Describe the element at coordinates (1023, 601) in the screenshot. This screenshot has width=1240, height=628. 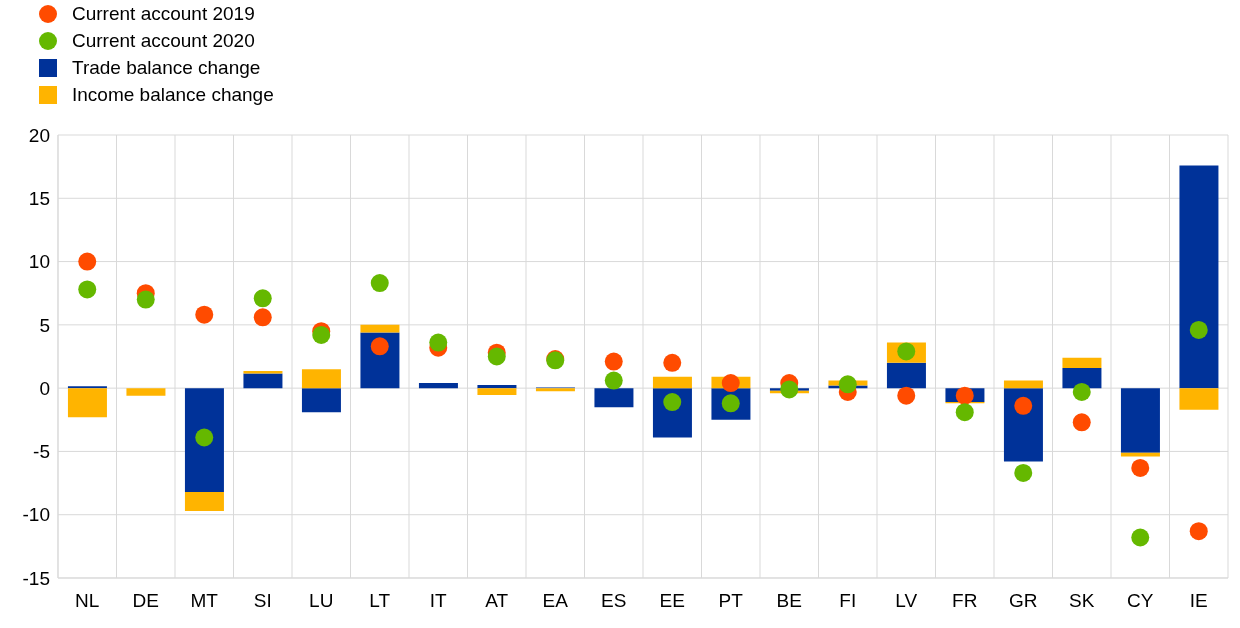
I see `x-tick-label: GR` at that location.